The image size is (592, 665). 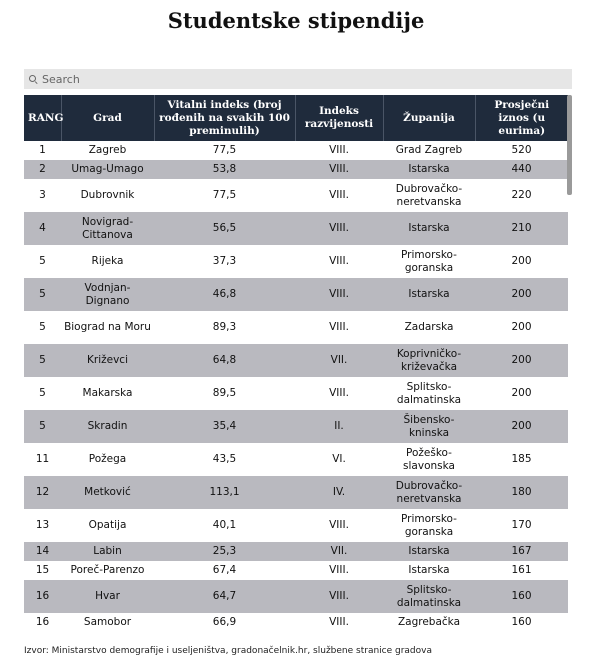 What do you see at coordinates (107, 150) in the screenshot?
I see `cell-city: Zagreb` at bounding box center [107, 150].